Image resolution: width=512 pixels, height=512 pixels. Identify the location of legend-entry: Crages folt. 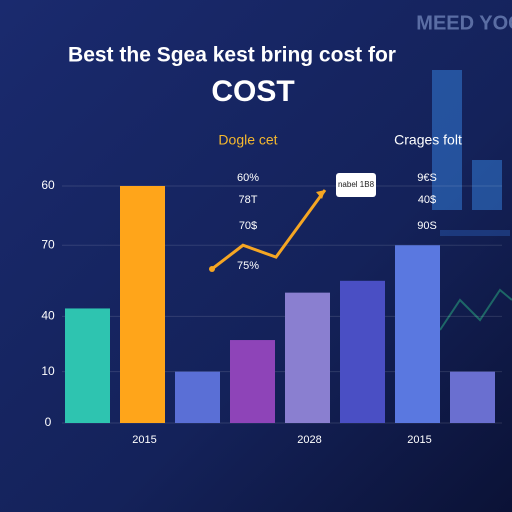
(428, 140).